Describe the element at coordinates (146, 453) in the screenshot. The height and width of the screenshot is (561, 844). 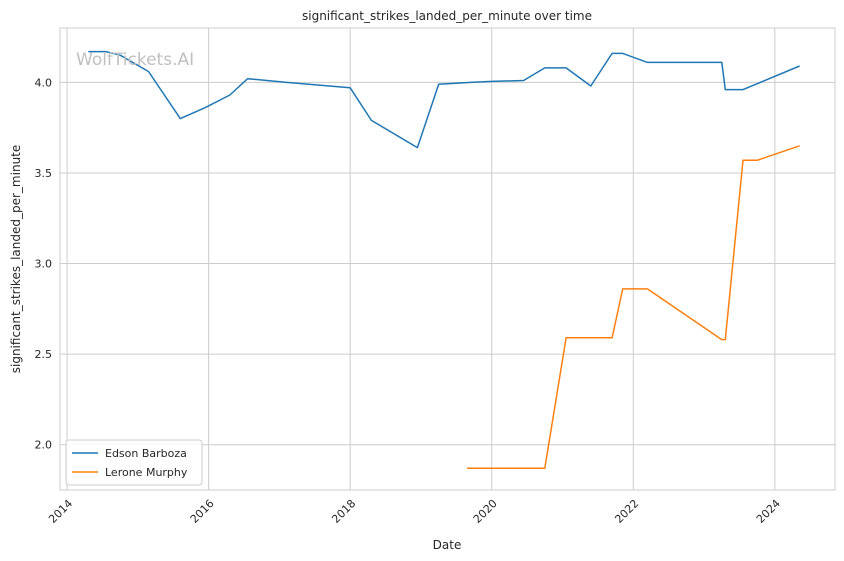
I see `legend-label-edson-barboza: Edson Barboza` at that location.